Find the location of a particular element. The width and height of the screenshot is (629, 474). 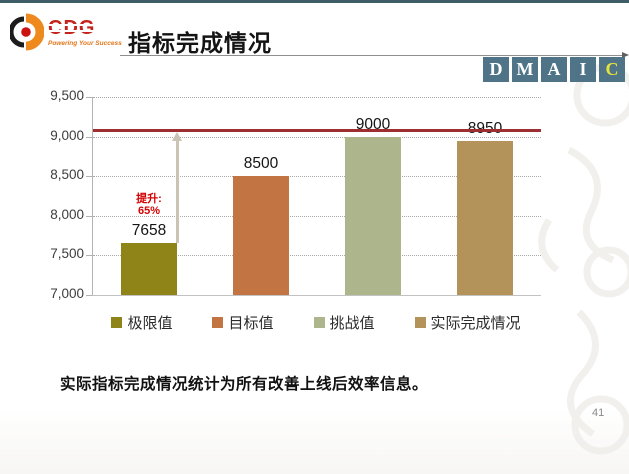

page-number: 41 is located at coordinates (598, 413).